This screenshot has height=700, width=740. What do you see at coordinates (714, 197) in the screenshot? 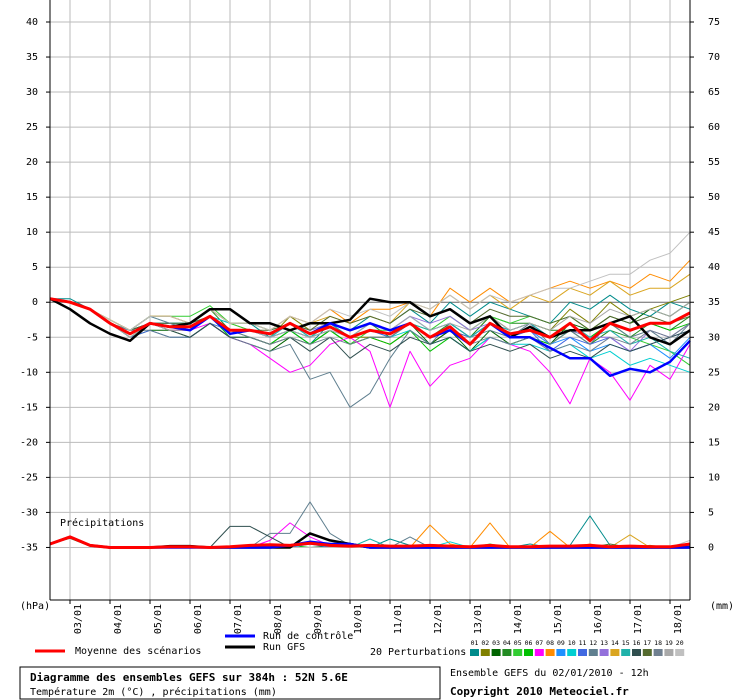
I see `y2-tick-label: 50` at bounding box center [714, 197].